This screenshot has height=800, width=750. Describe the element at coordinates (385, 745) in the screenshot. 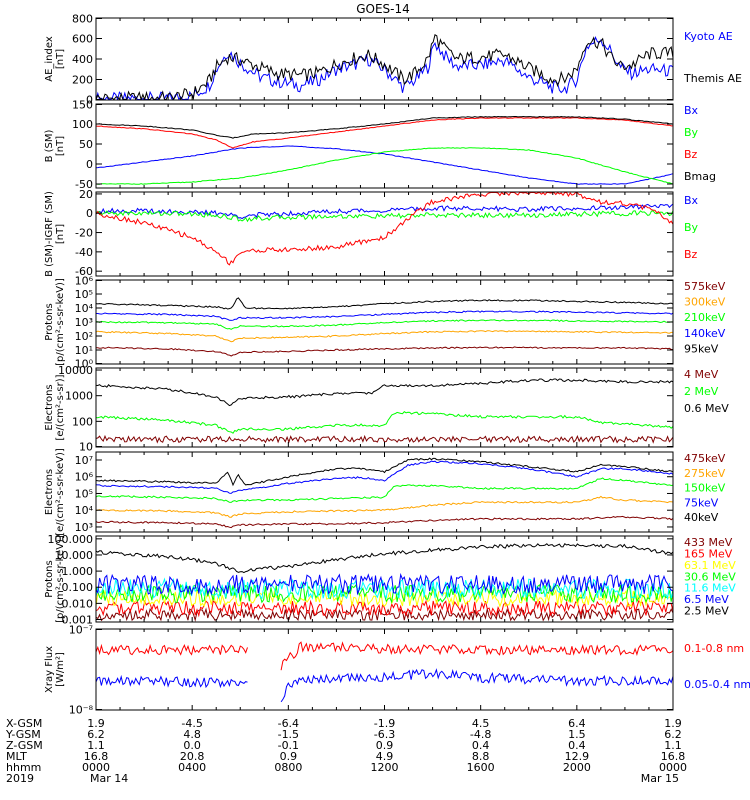

I see `footer-cell: 0.9` at that location.